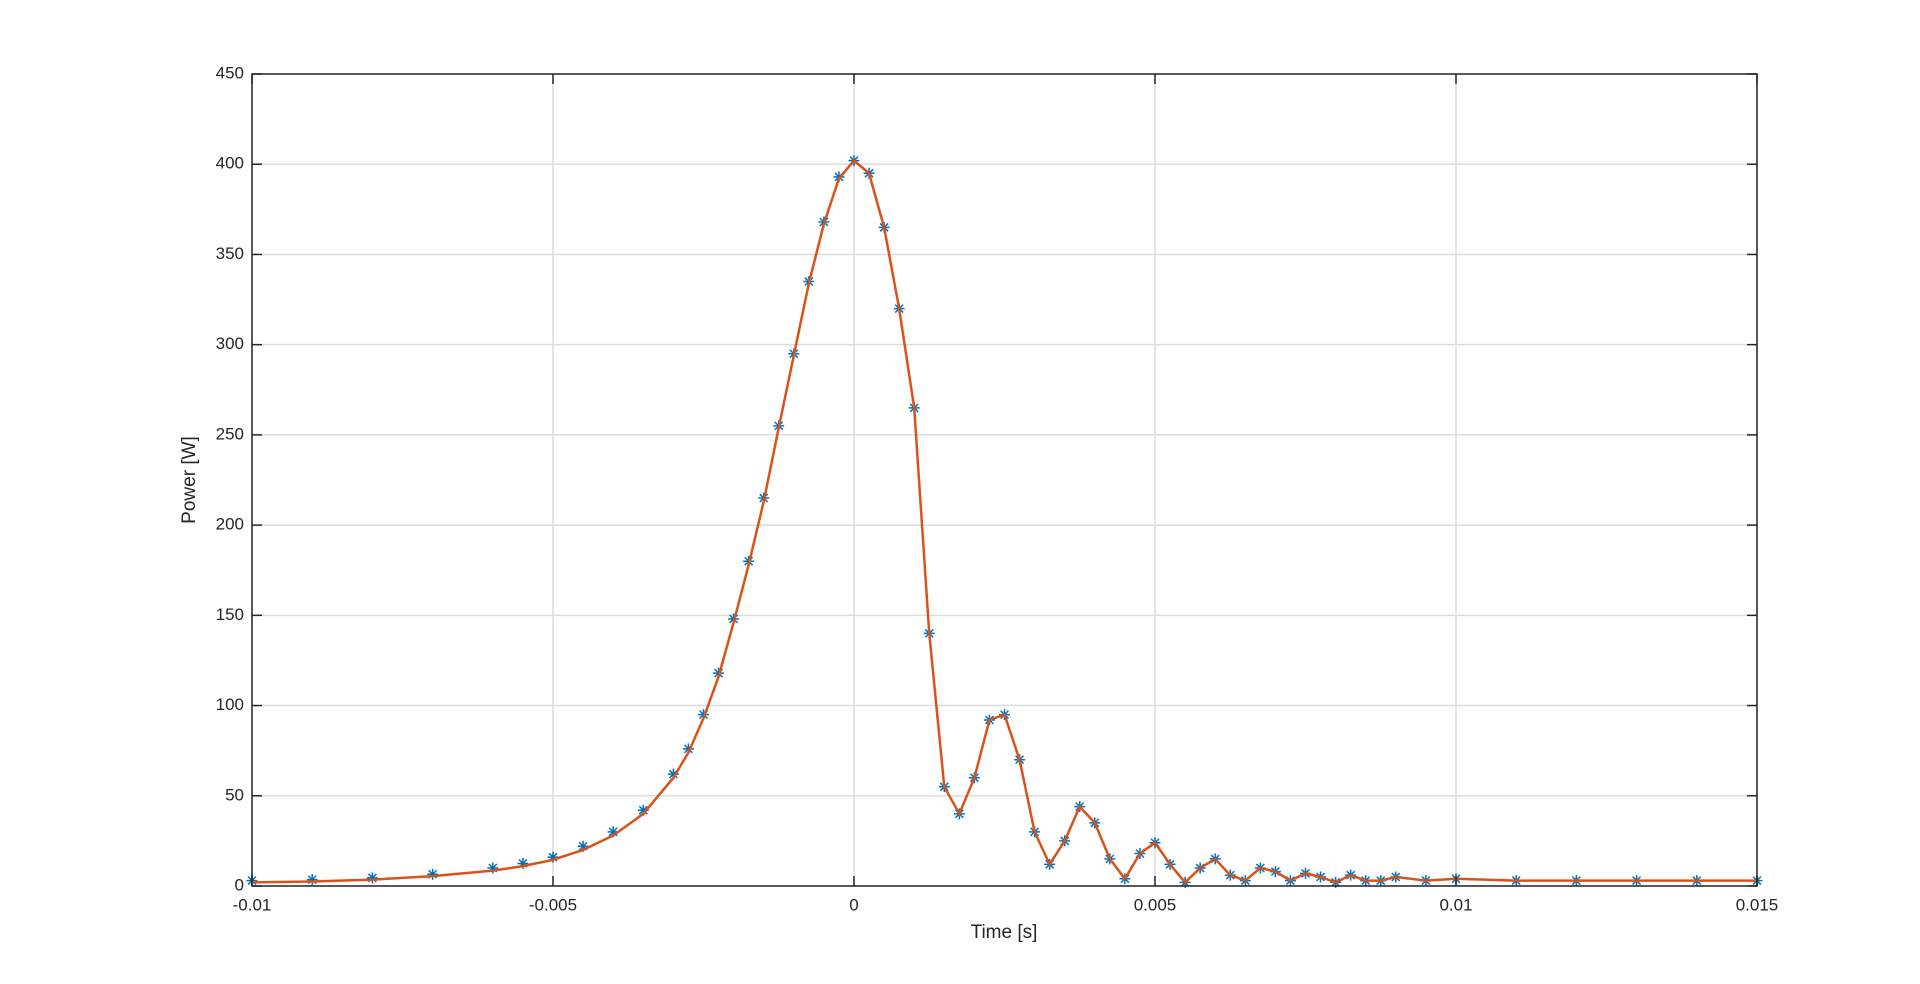 The image size is (1920, 984). Describe the element at coordinates (239, 884) in the screenshot. I see `y-tick-label: 0` at that location.